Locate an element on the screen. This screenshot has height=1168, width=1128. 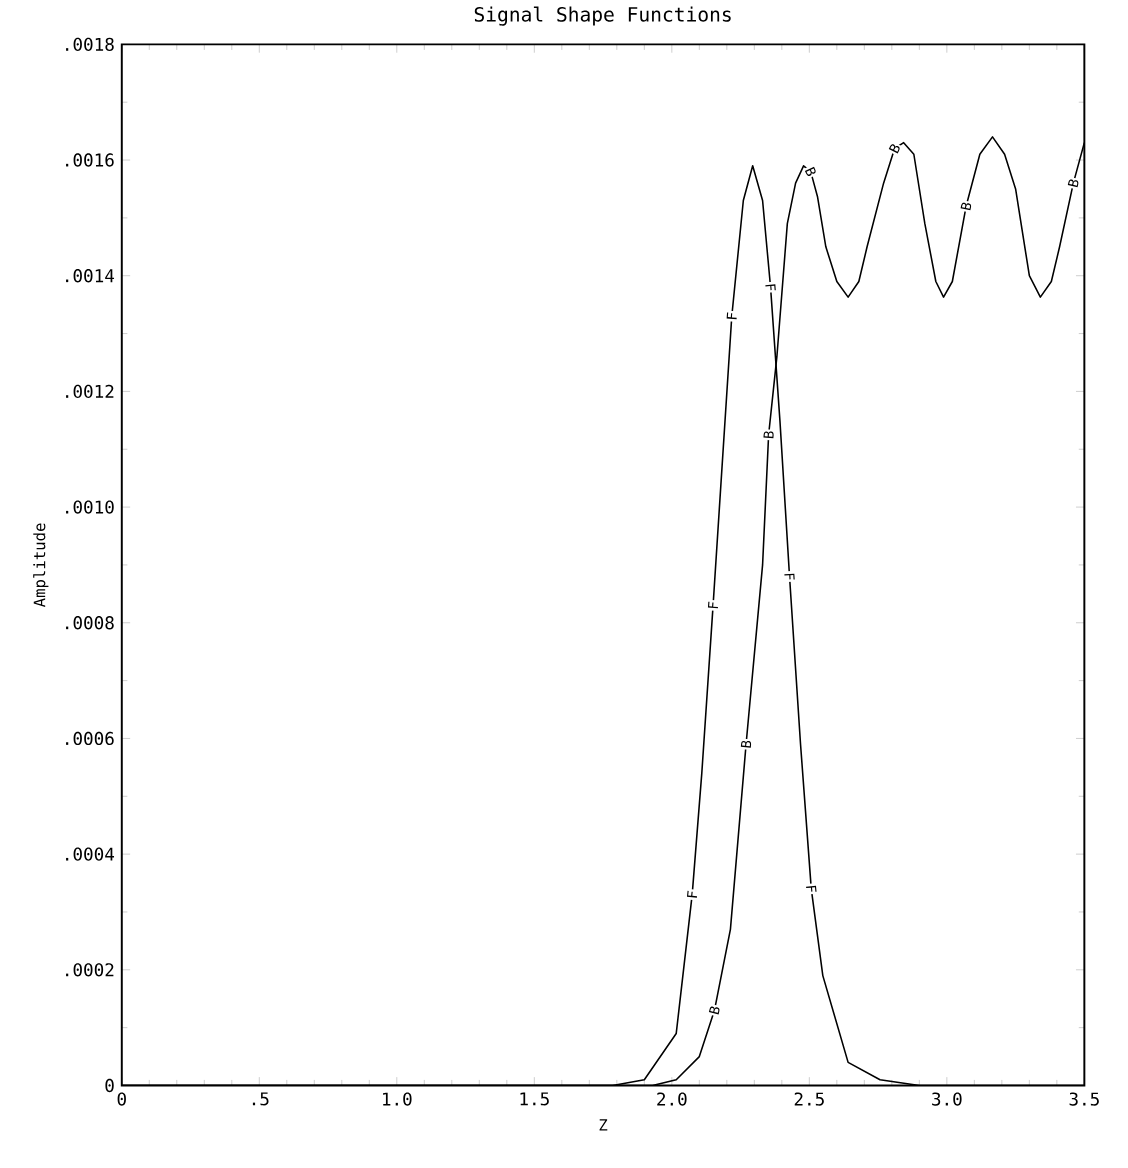
x-tick-label: .5 is located at coordinates (261, 1099).